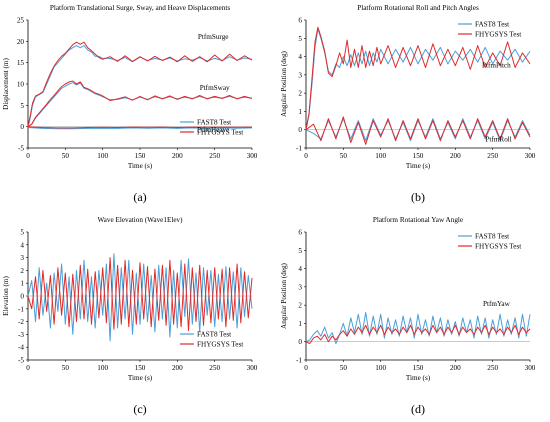 The width and height of the screenshot is (550, 422). What do you see at coordinates (418, 197) in the screenshot?
I see `panel-label-b: (b)` at bounding box center [418, 197].